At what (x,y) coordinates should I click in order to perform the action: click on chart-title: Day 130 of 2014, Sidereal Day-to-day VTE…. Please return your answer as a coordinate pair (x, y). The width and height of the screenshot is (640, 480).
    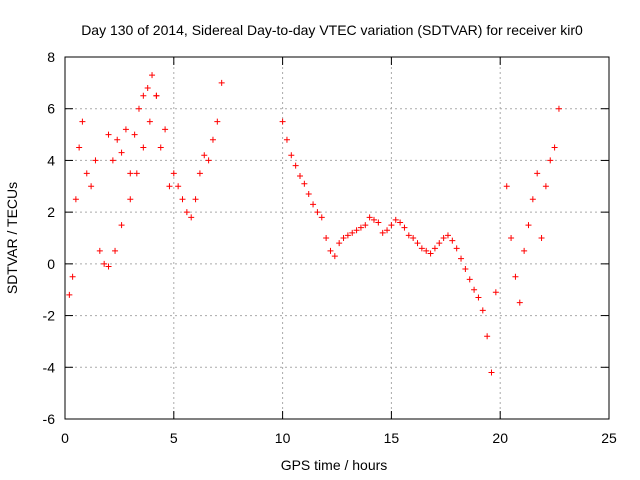
    Looking at the image, I should click on (332, 30).